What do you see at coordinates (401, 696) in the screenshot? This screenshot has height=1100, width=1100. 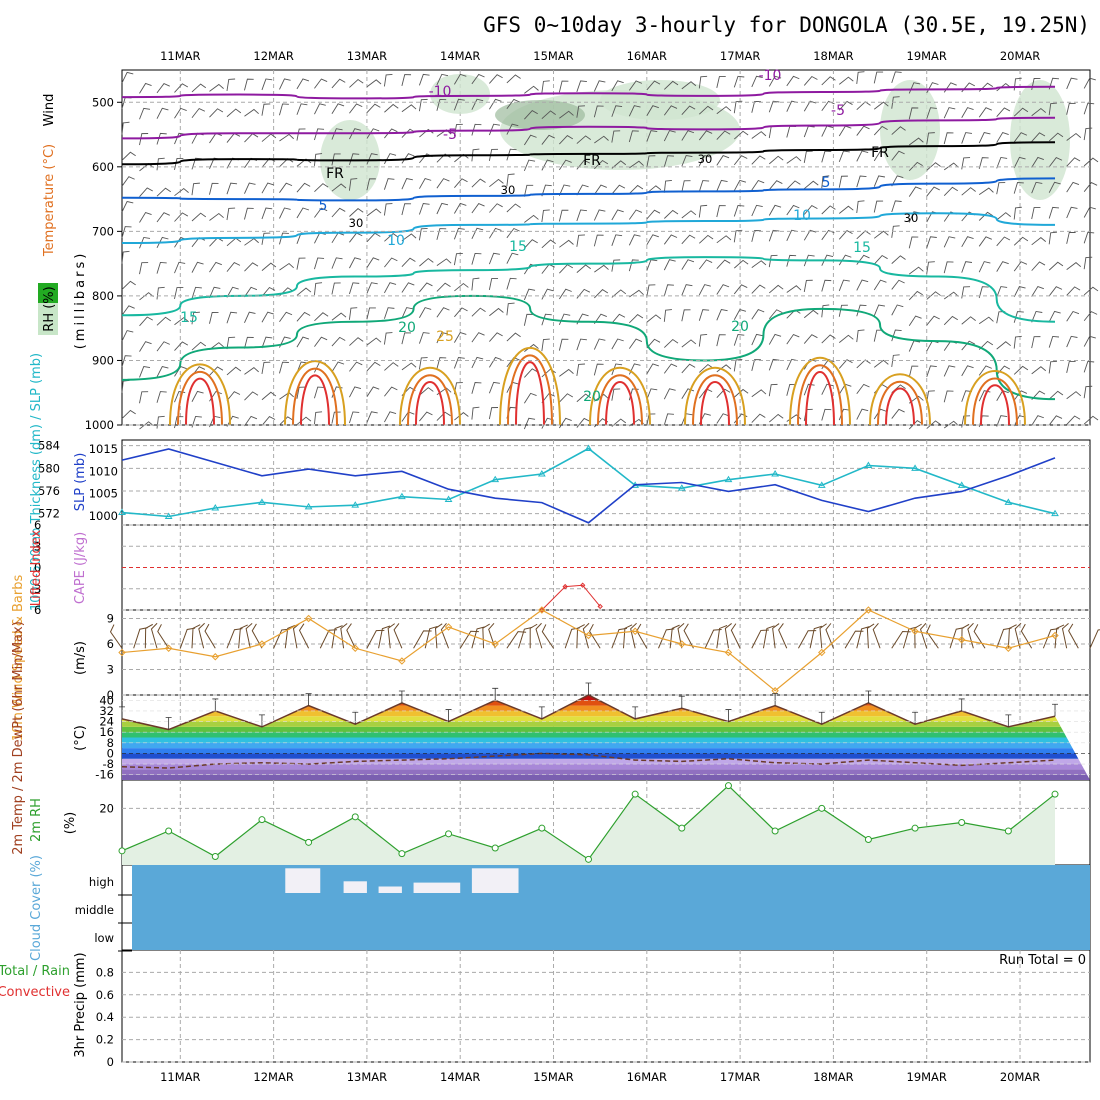 I see `temp-minmax-bar` at bounding box center [401, 696].